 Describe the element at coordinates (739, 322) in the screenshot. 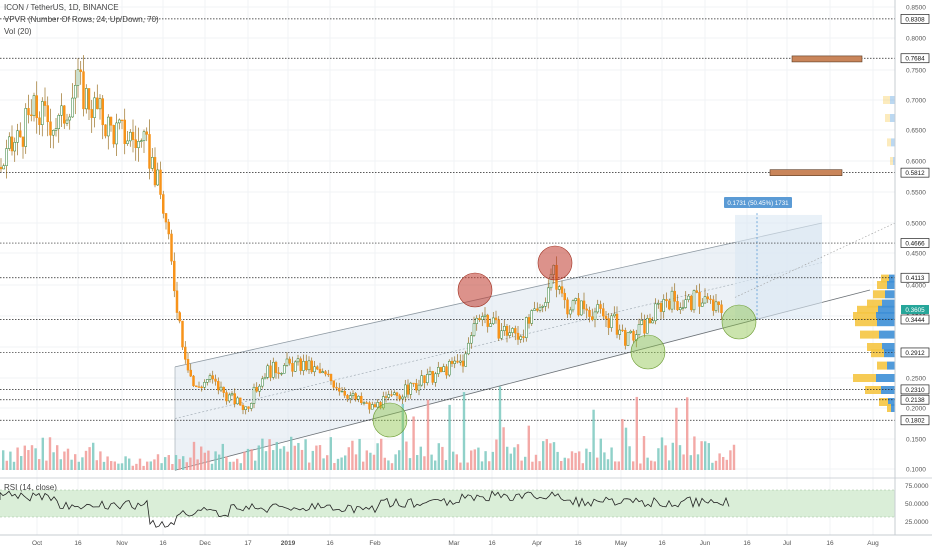

I see `support-touch-marker` at that location.